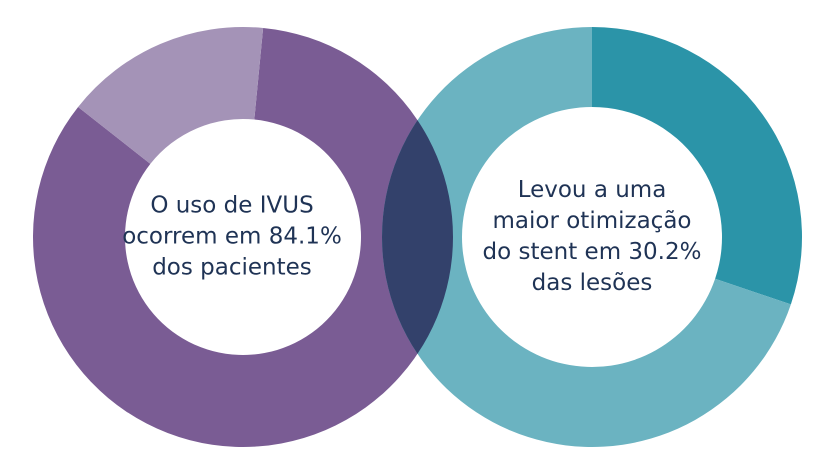 The height and width of the screenshot is (475, 839). I want to click on center-text: Levou a uma, so click(592, 190).